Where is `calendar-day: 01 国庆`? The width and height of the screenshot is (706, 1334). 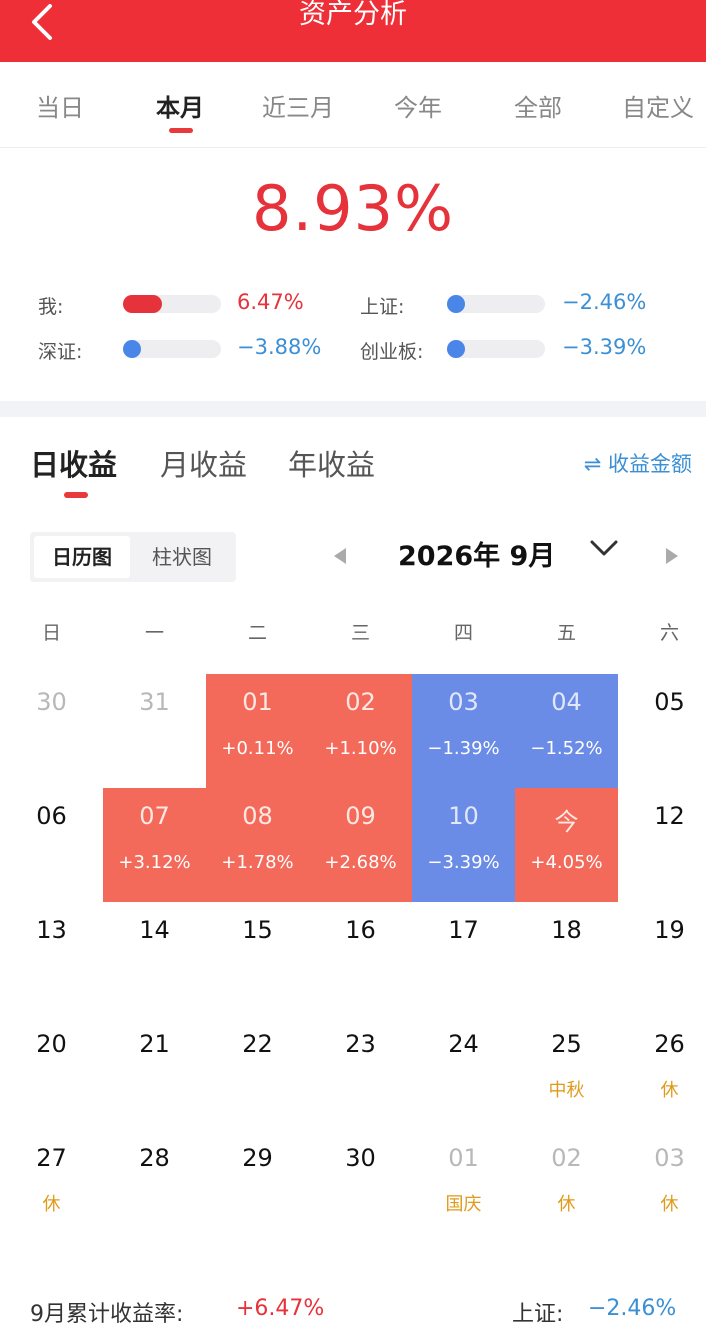 calendar-day: 01 国庆 is located at coordinates (463, 1187).